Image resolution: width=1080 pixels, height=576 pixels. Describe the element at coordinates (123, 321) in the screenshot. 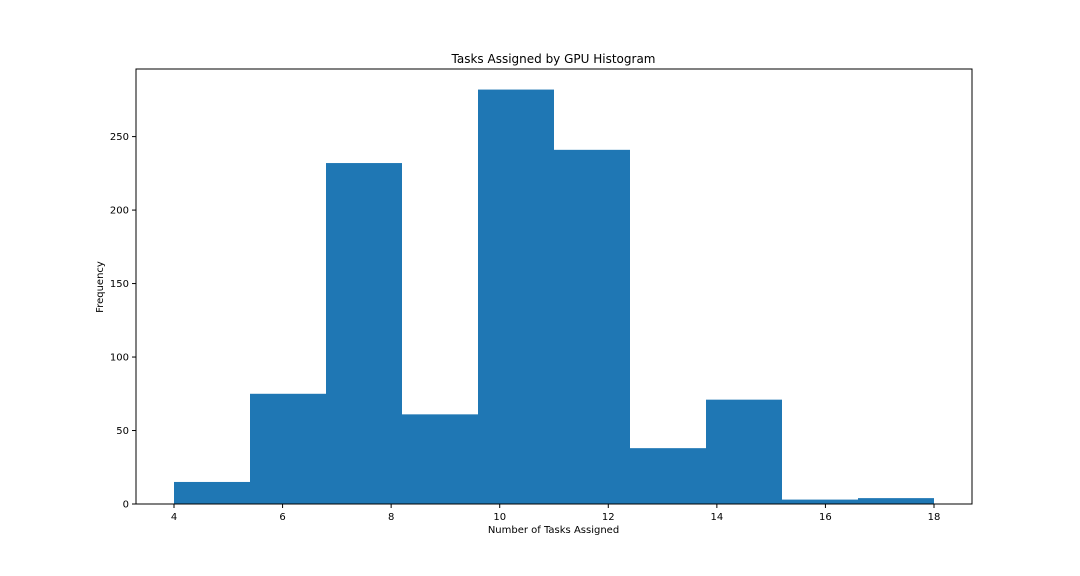

I see `y-axis-ticks: 0 50 100 150 200 250` at that location.